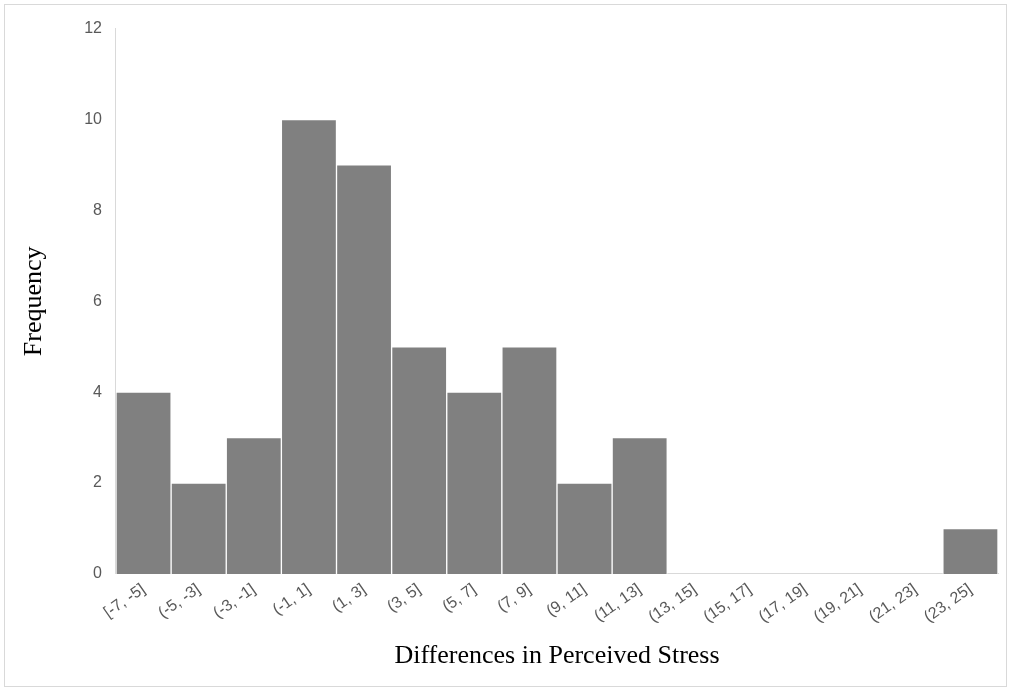 The width and height of the screenshot is (1013, 693). I want to click on x-tick-label: (19, 21], so click(837, 602).